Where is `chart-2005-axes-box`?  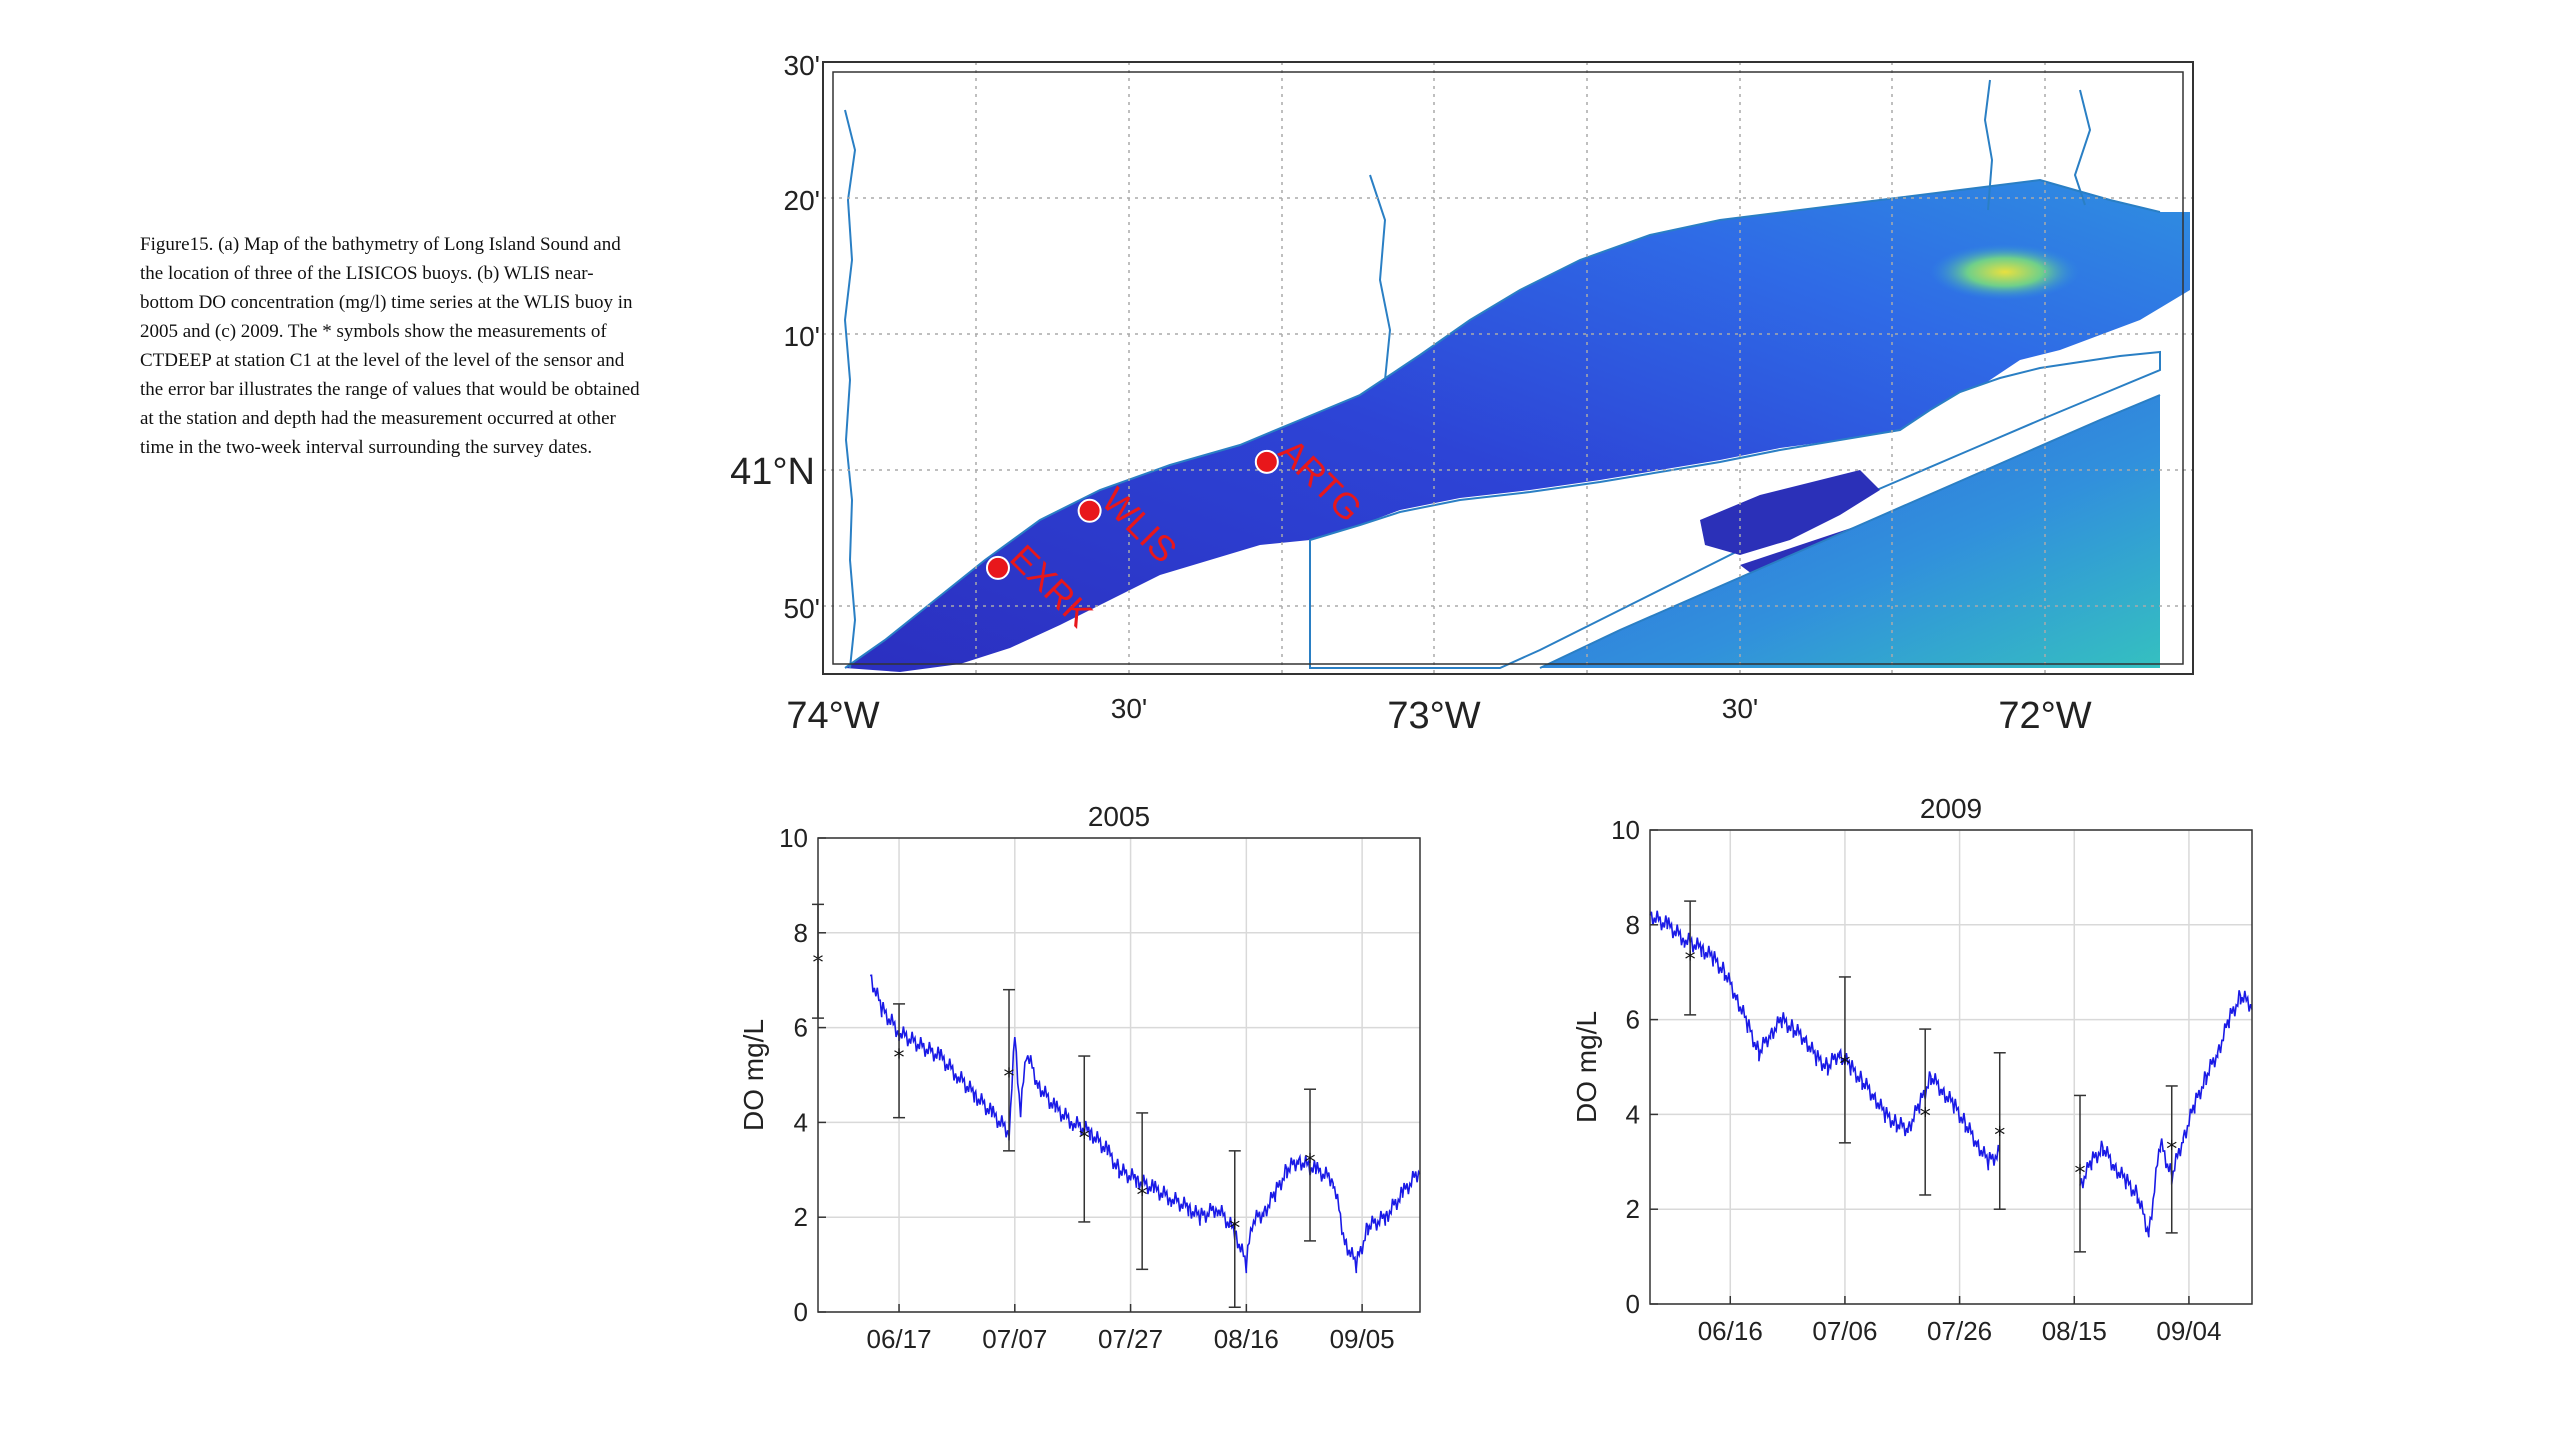
chart-2005-axes-box is located at coordinates (1119, 1075).